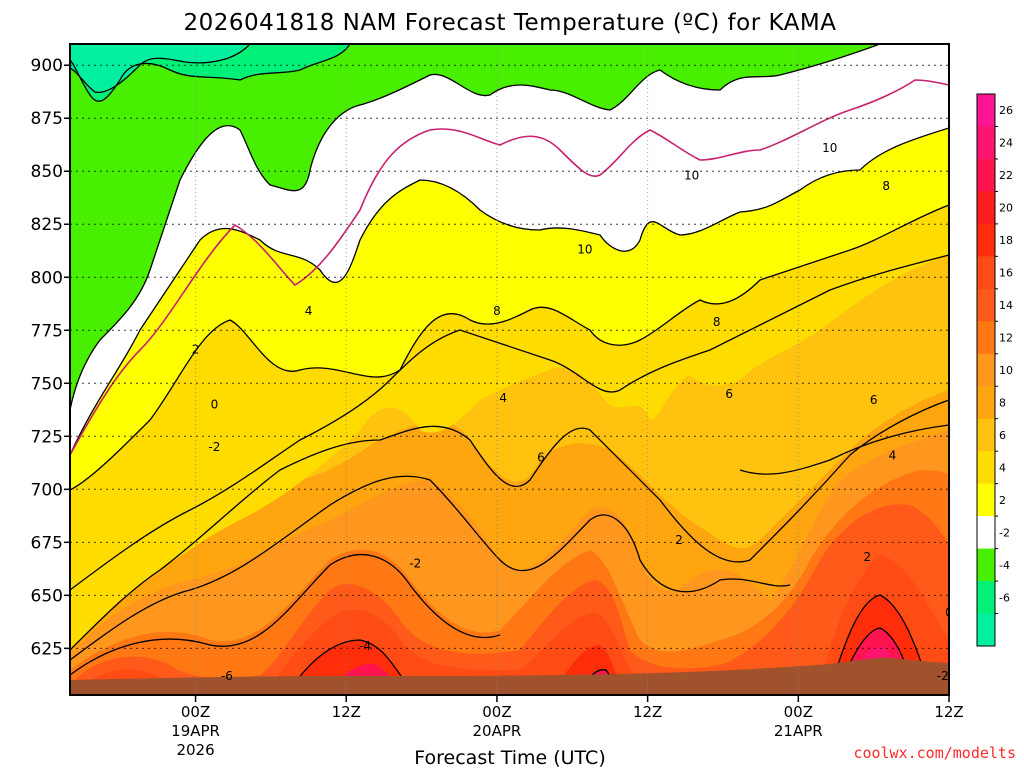 The height and width of the screenshot is (768, 1024). What do you see at coordinates (47, 66) in the screenshot?
I see `y-tick-label-900: 900` at bounding box center [47, 66].